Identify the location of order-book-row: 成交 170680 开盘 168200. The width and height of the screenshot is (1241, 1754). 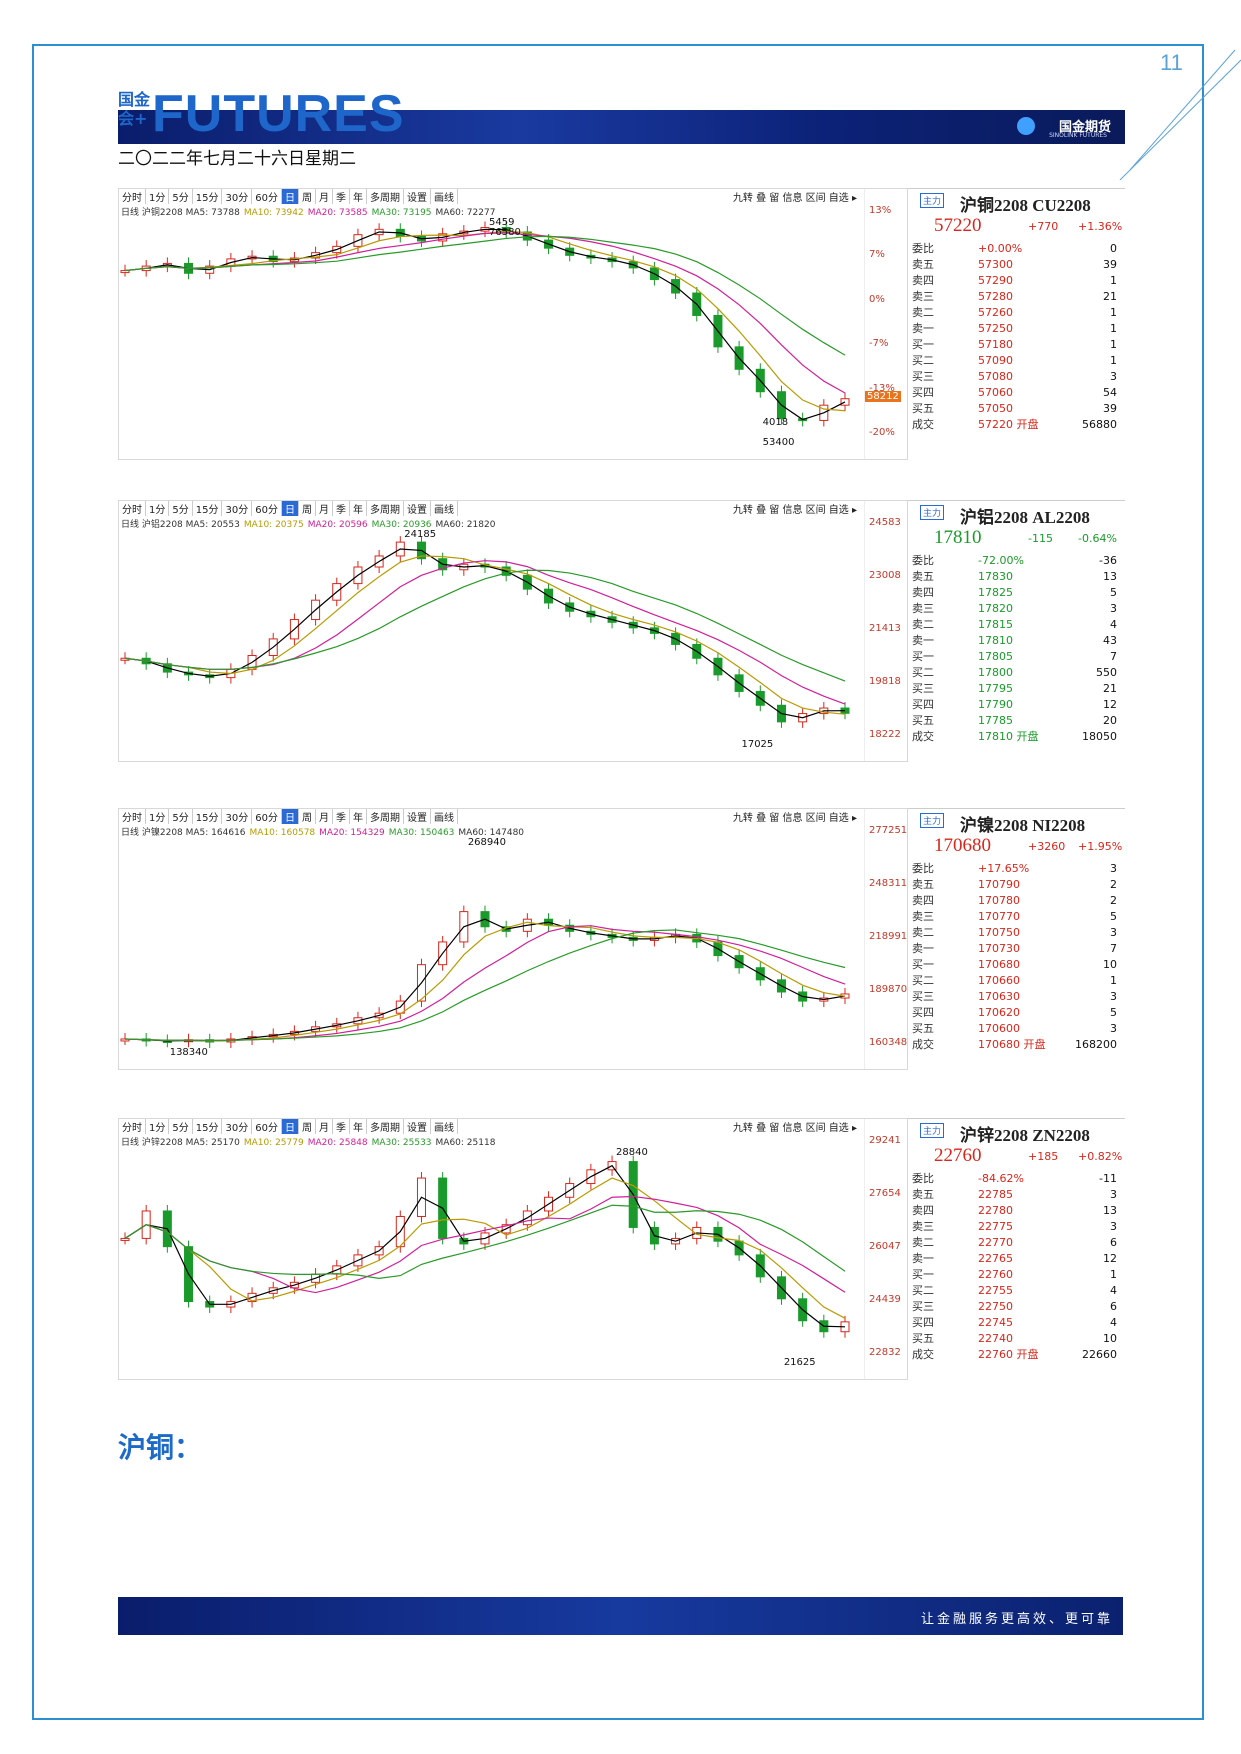
(1014, 1045).